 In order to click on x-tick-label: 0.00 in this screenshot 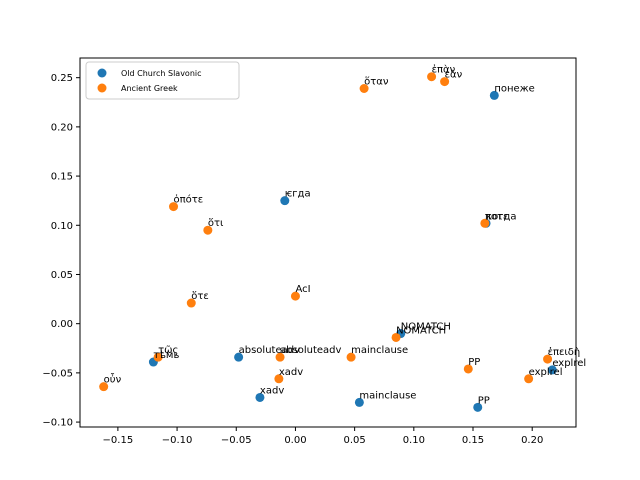, I will do `click(295, 440)`.